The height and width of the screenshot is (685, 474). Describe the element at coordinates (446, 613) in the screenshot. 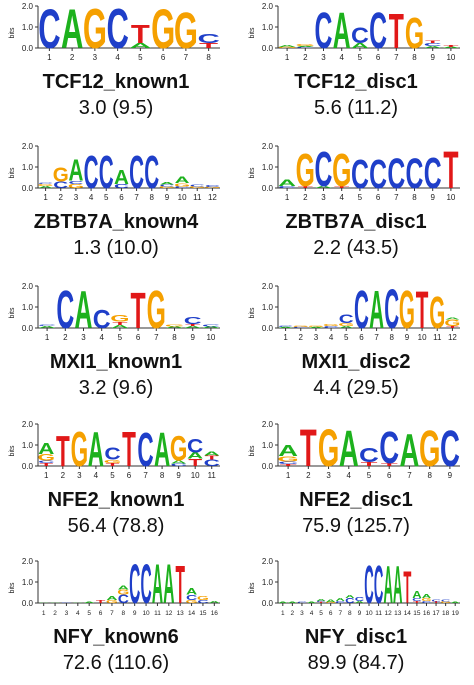

I see `position-label: 18` at that location.